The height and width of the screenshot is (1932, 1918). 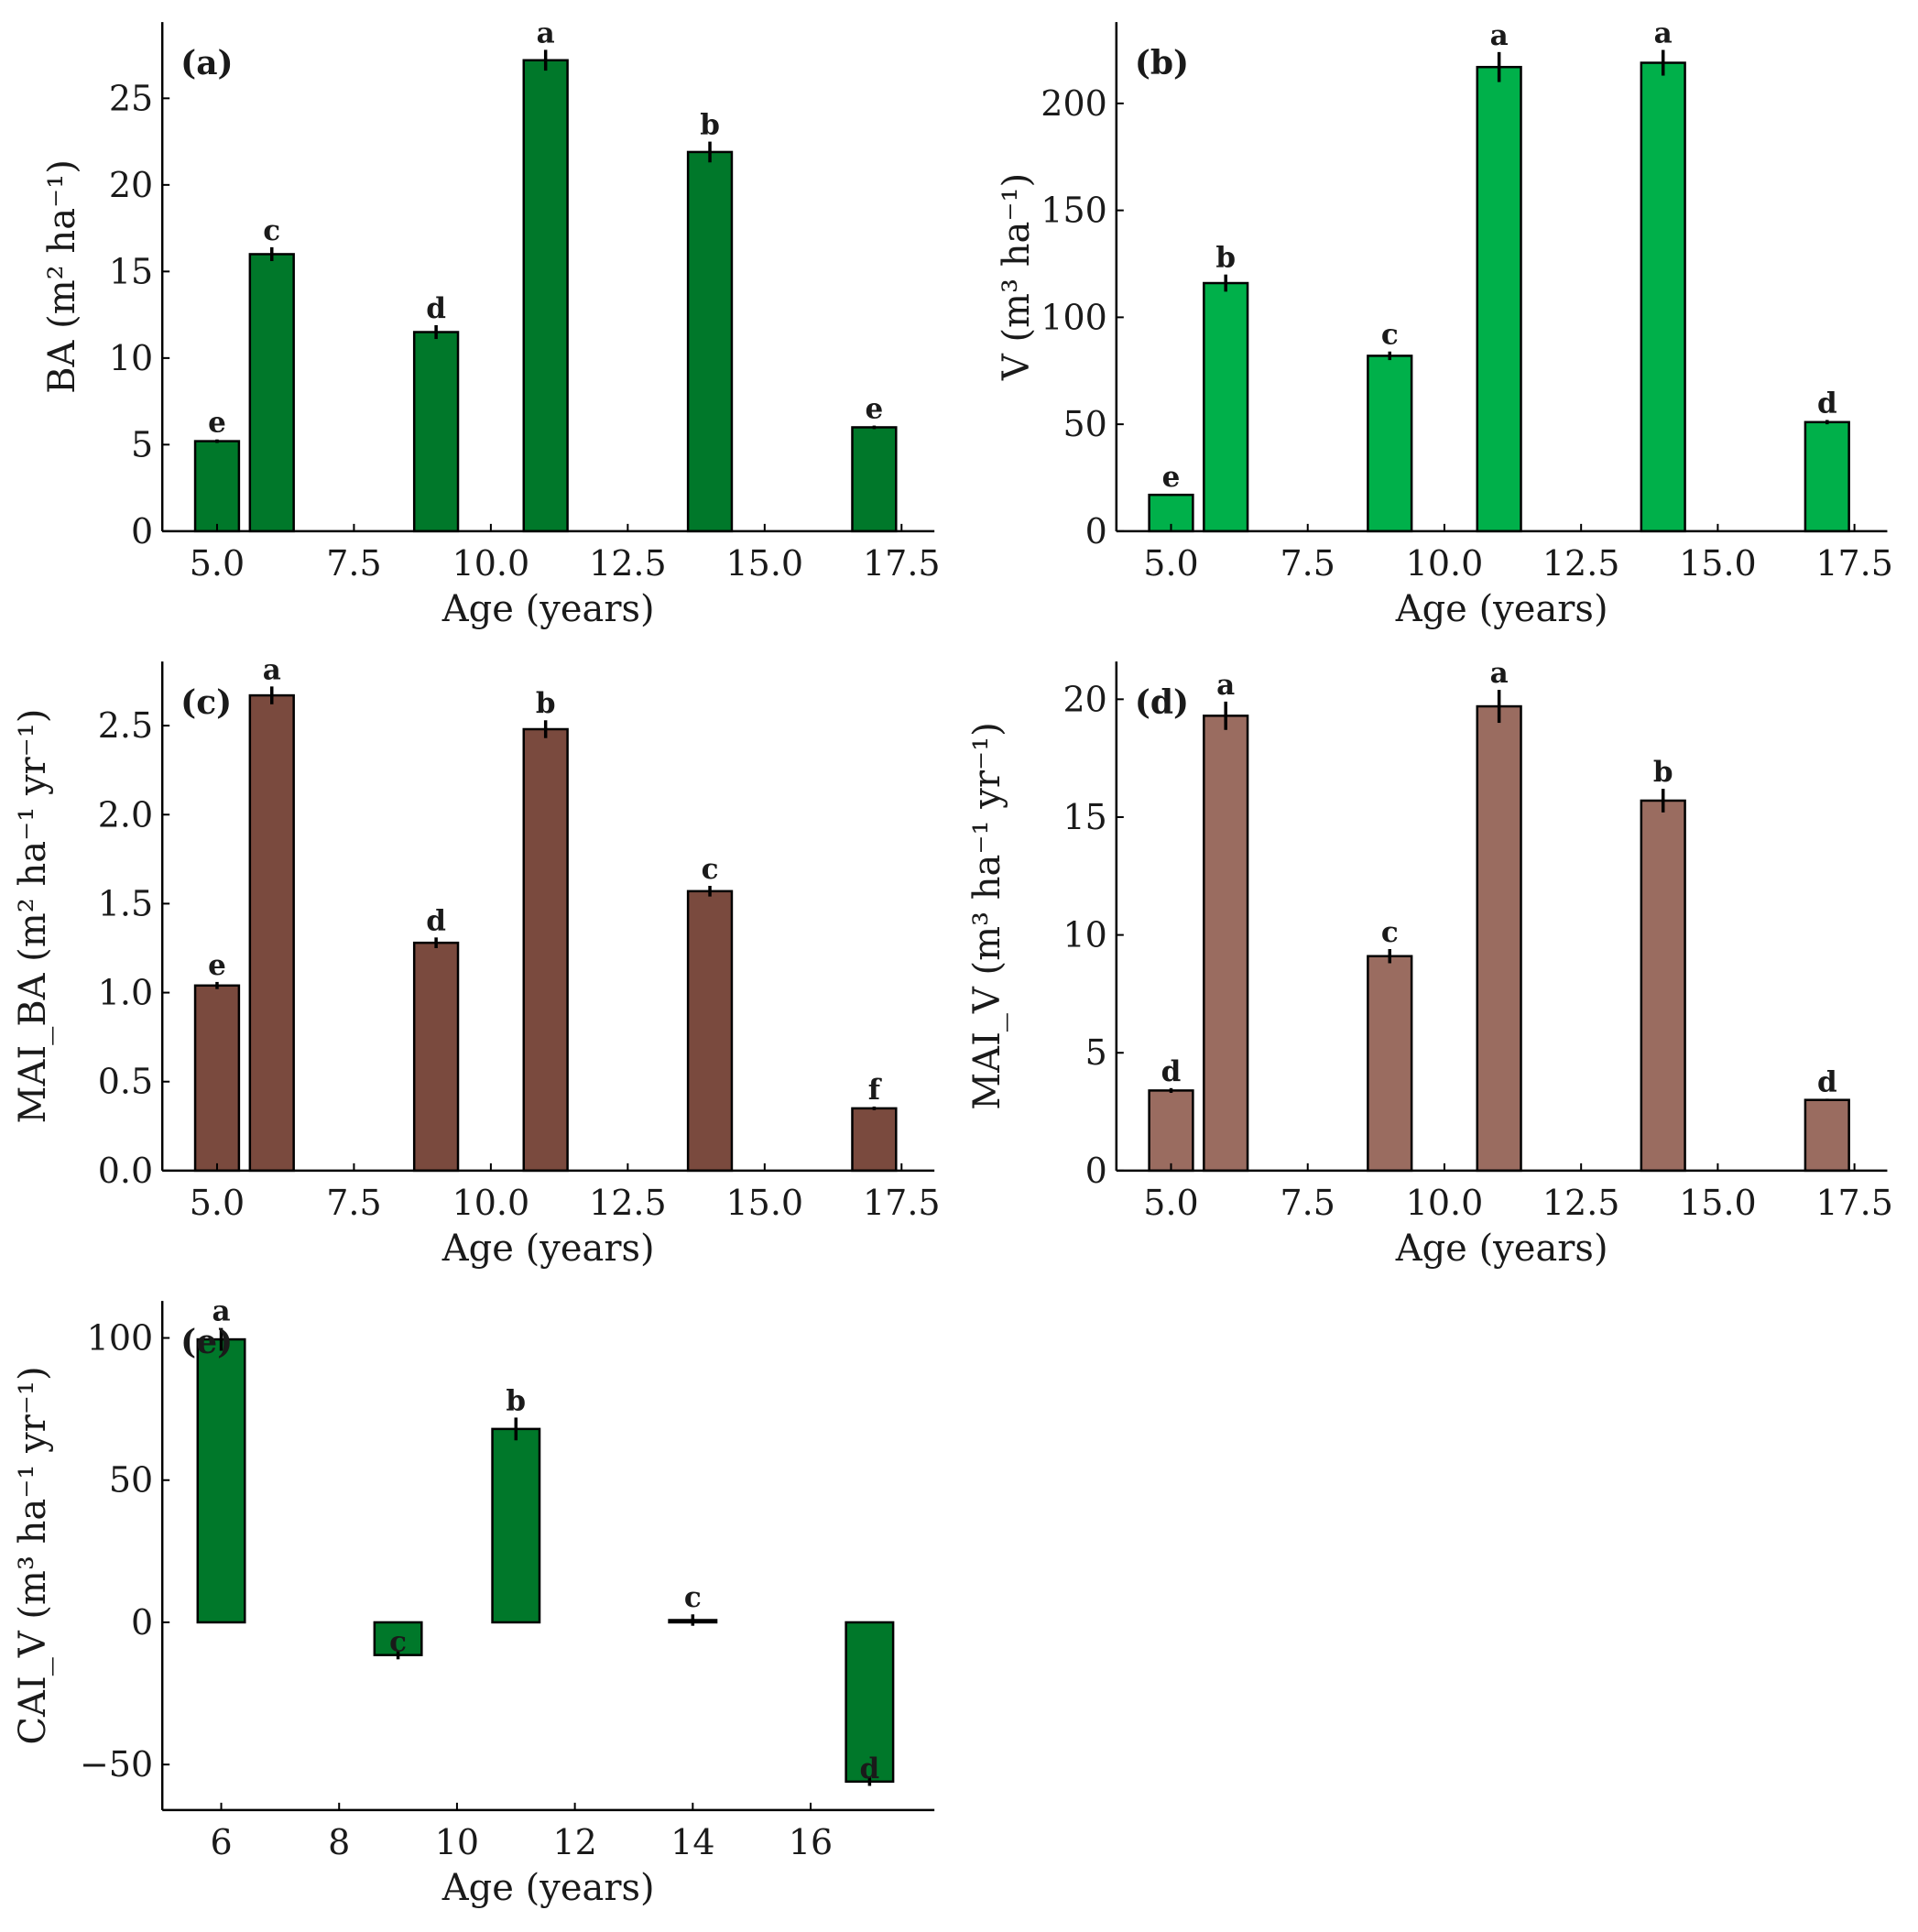 I want to click on sig-letter-a-14: b, so click(x=710, y=126).